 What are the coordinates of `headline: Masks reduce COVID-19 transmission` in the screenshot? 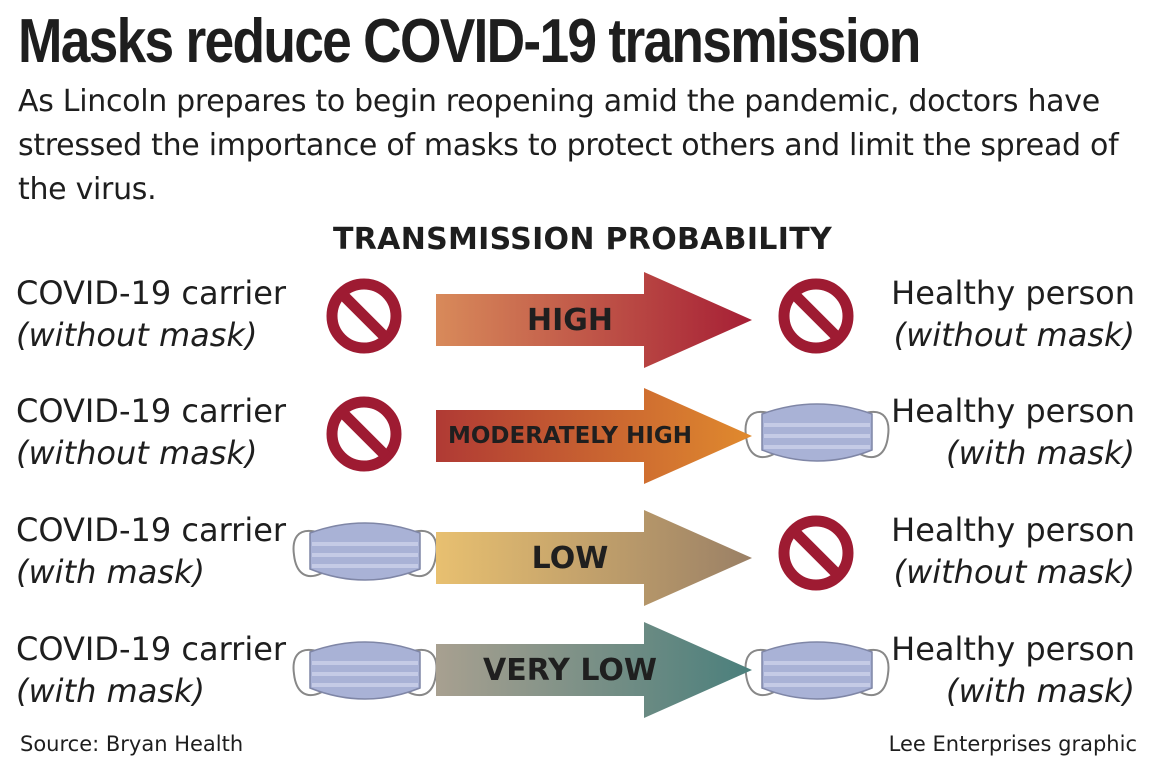 It's located at (469, 41).